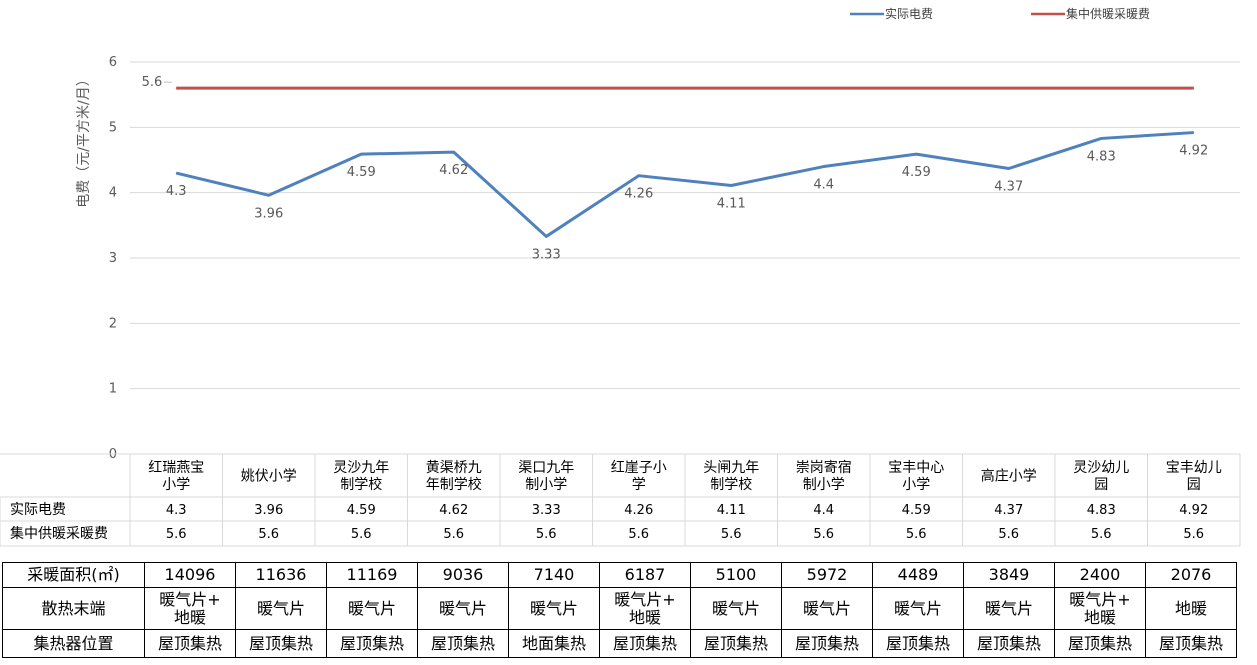  What do you see at coordinates (1008, 510) in the screenshot?
I see `data-table-value: 4.37` at bounding box center [1008, 510].